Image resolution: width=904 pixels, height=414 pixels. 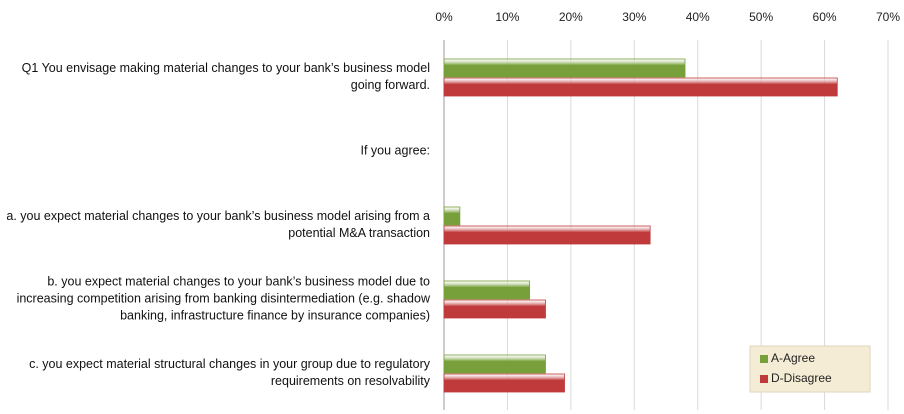 What do you see at coordinates (825, 17) in the screenshot?
I see `x-tick-label: 60%` at bounding box center [825, 17].